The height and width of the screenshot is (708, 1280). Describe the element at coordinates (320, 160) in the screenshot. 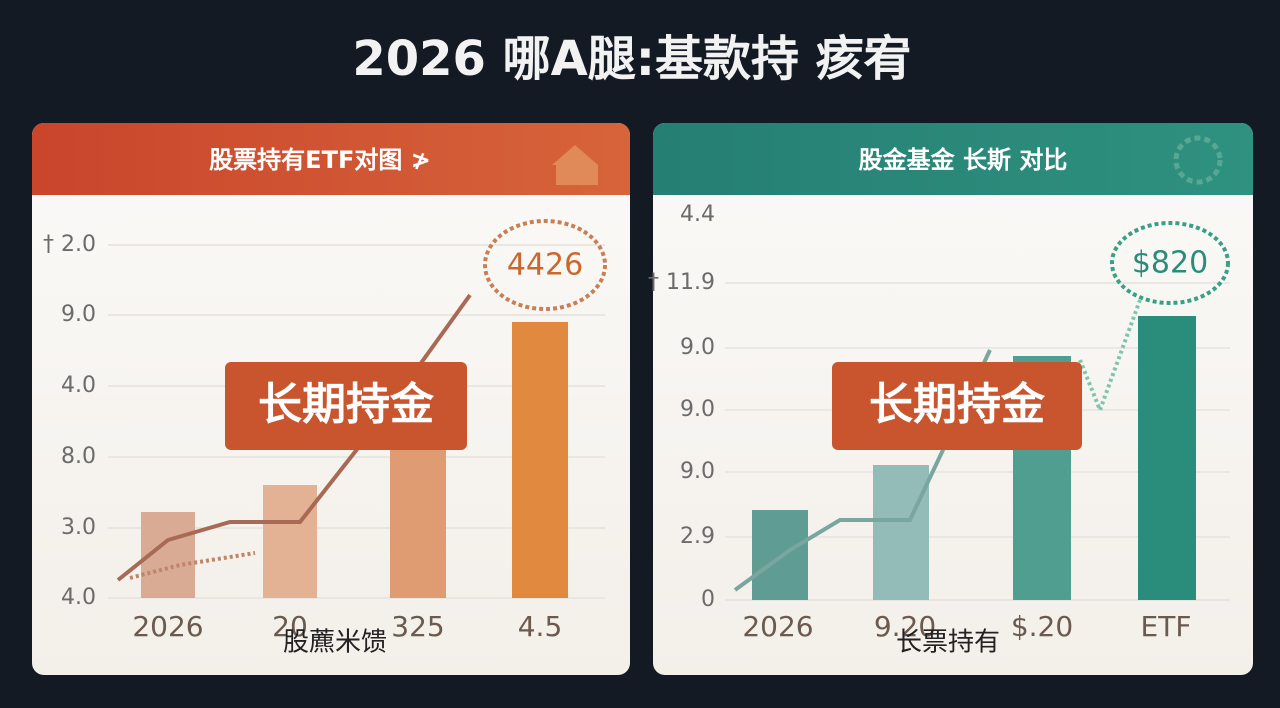

I see `header-text: 股票持有ETF对图 ≯` at that location.